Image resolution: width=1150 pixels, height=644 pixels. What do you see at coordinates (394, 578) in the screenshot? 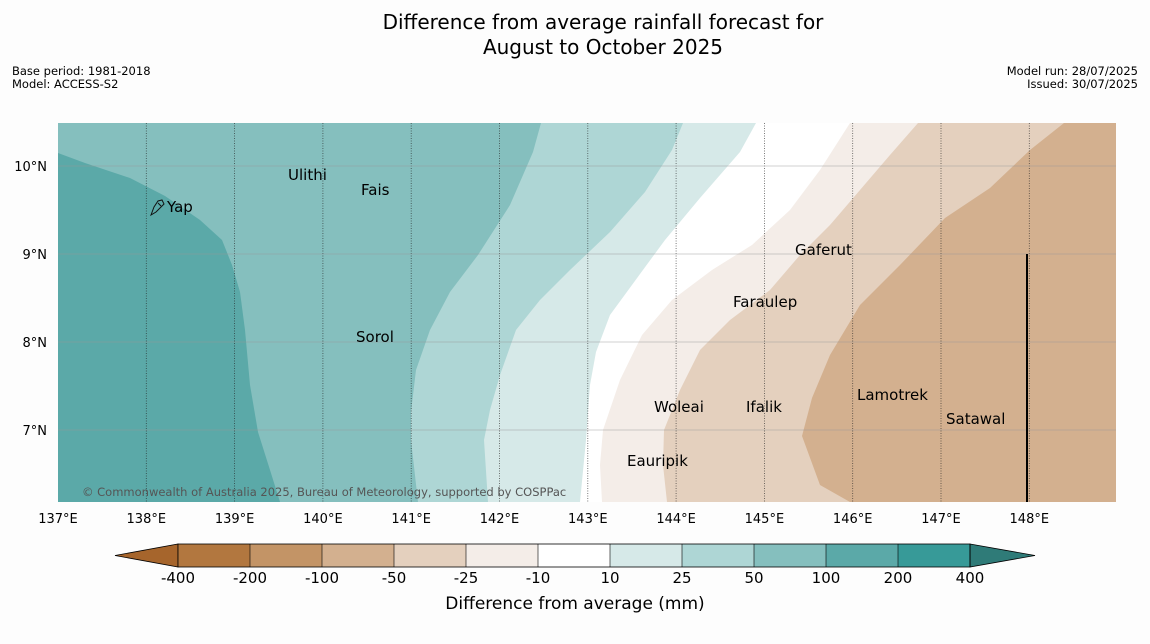
I see `colorbar-tick-label: -50` at bounding box center [394, 578].